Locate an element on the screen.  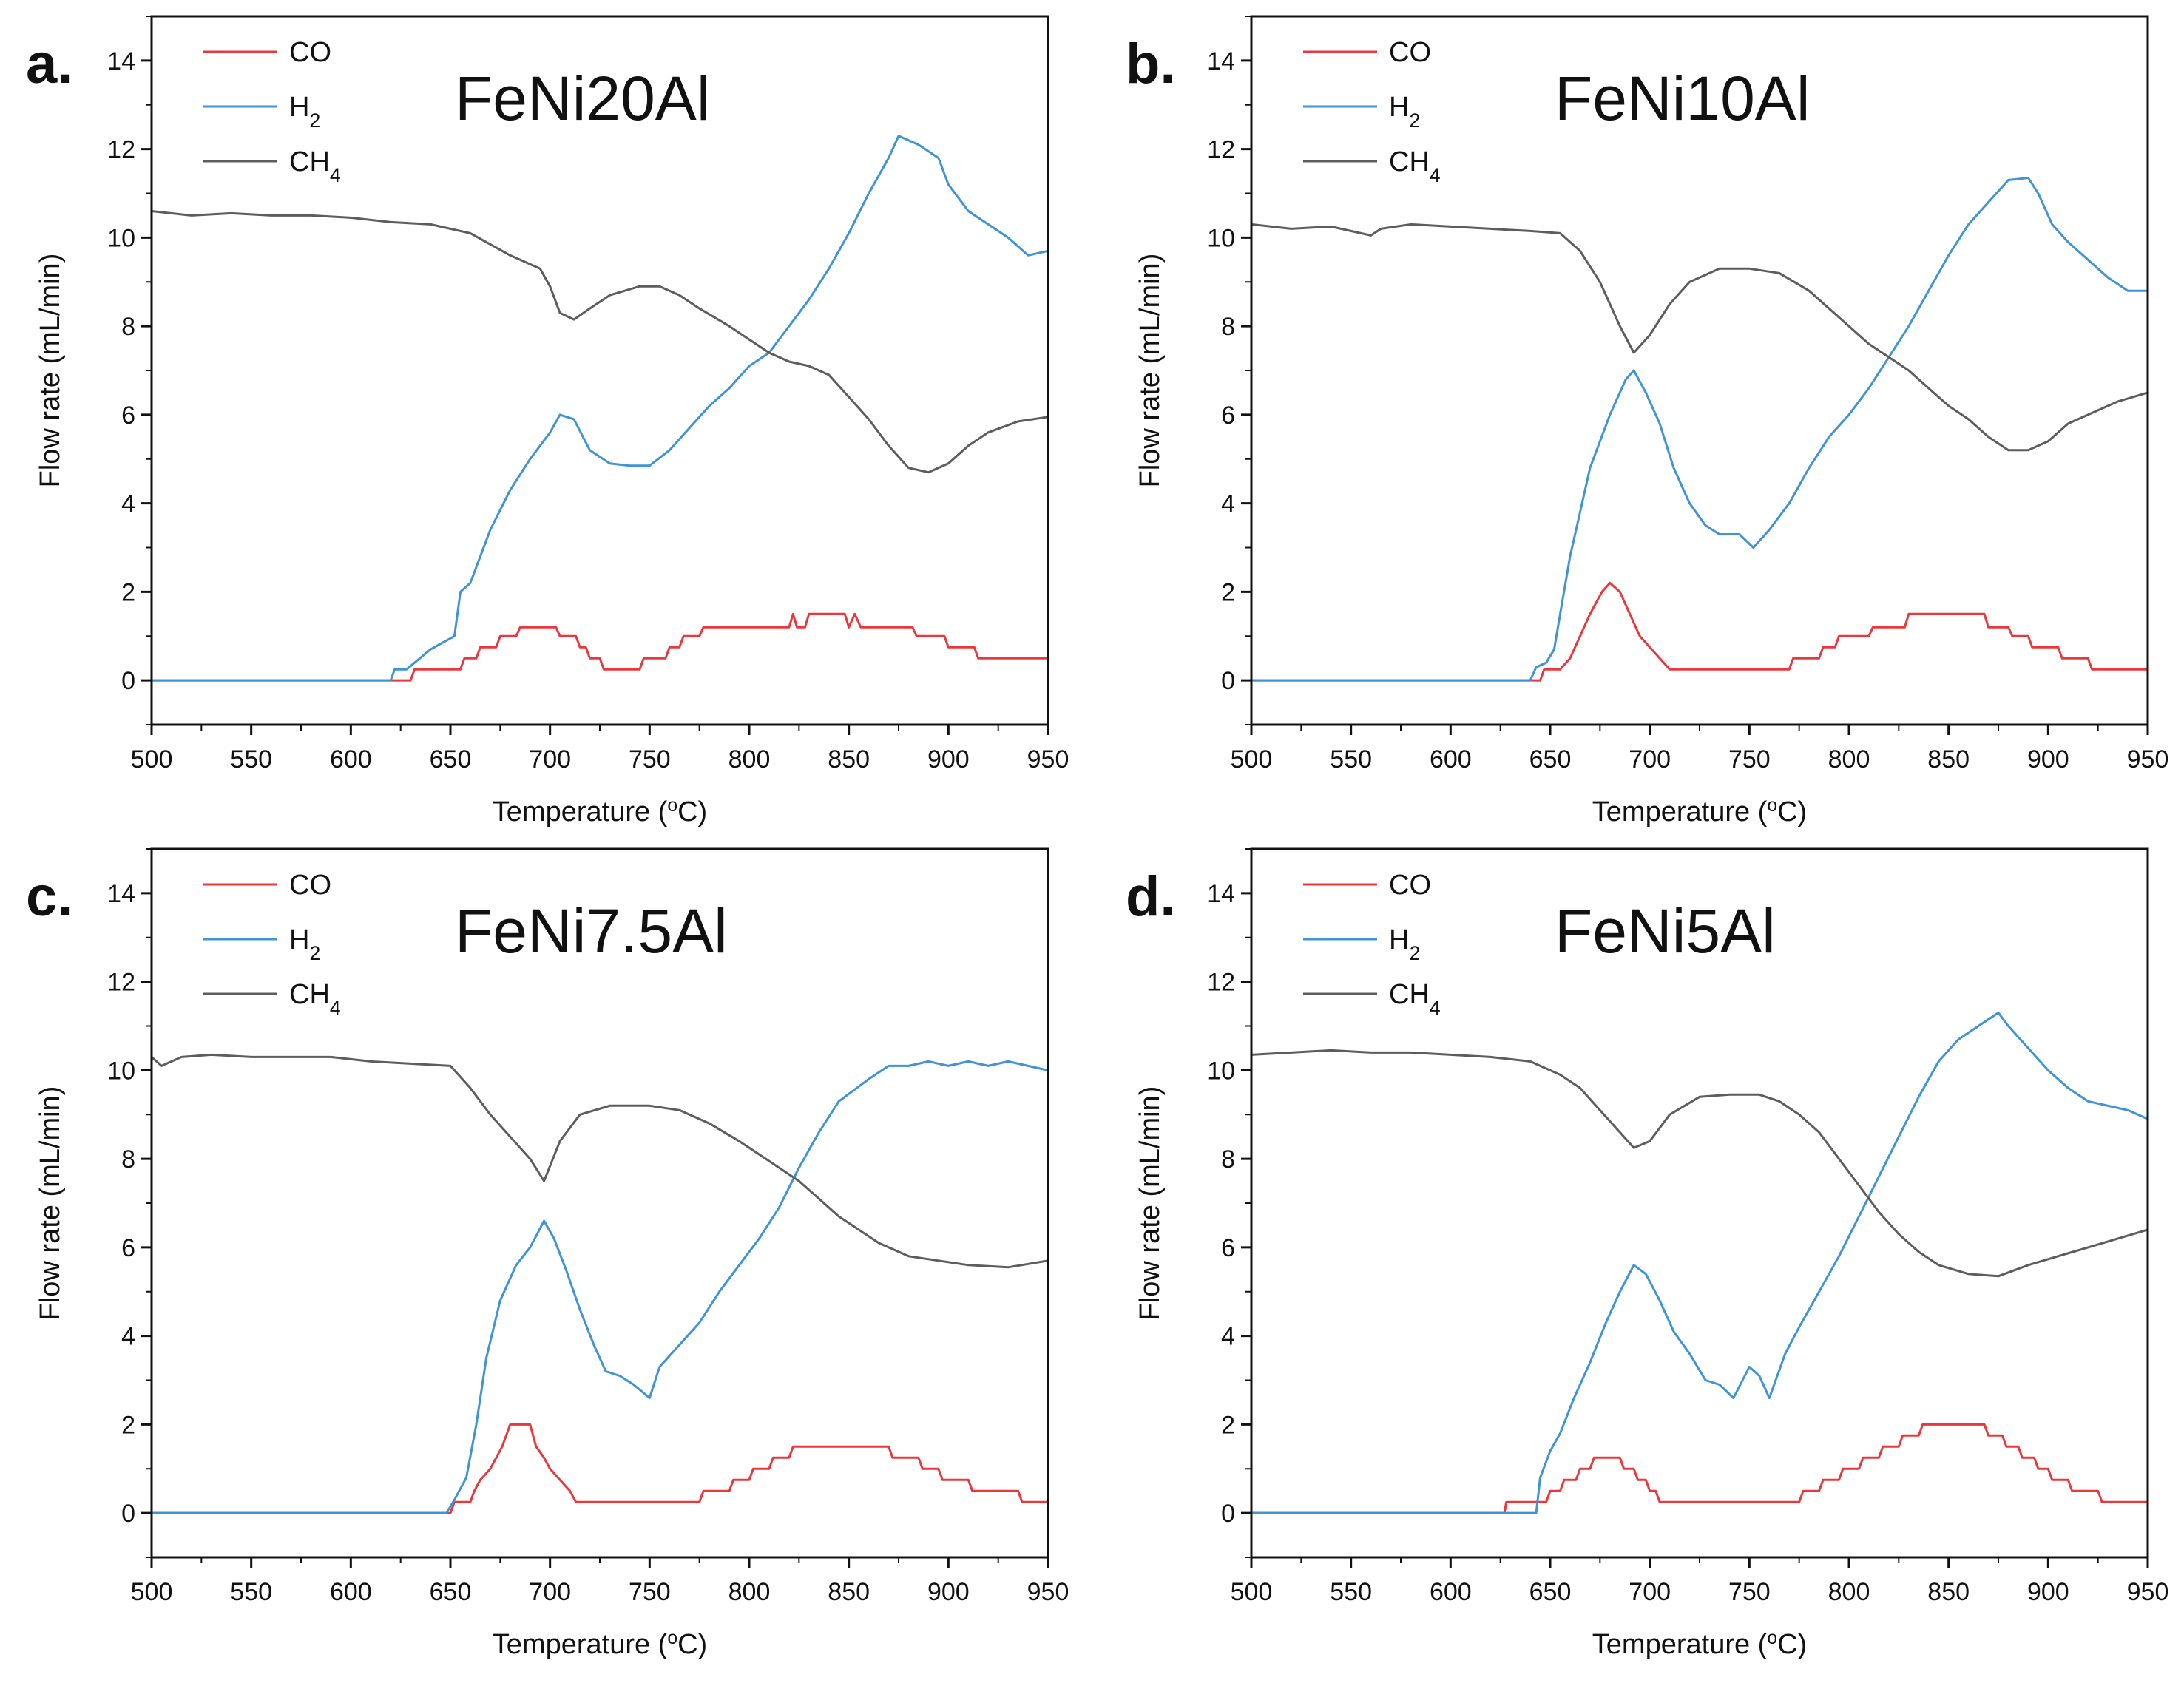
panel-title: FeNi20Al is located at coordinates (582, 99).